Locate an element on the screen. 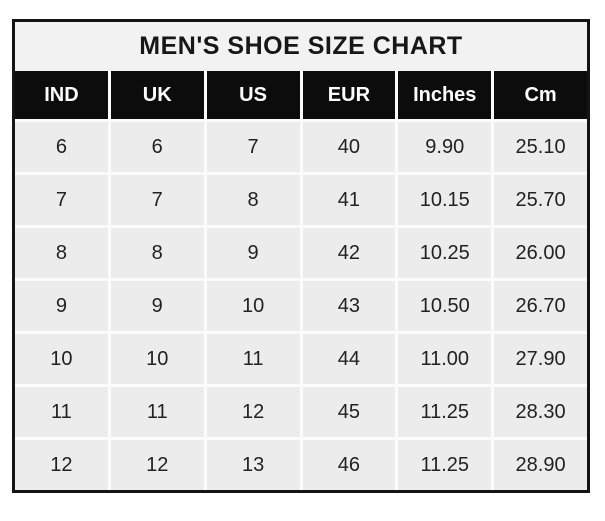  table-cell-r4-eur: 43 is located at coordinates (349, 306).